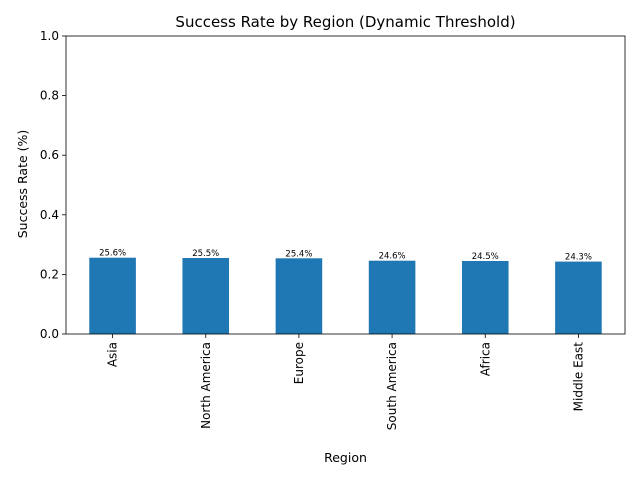 This screenshot has width=640, height=485. I want to click on x-tick-label: North America, so click(206, 385).